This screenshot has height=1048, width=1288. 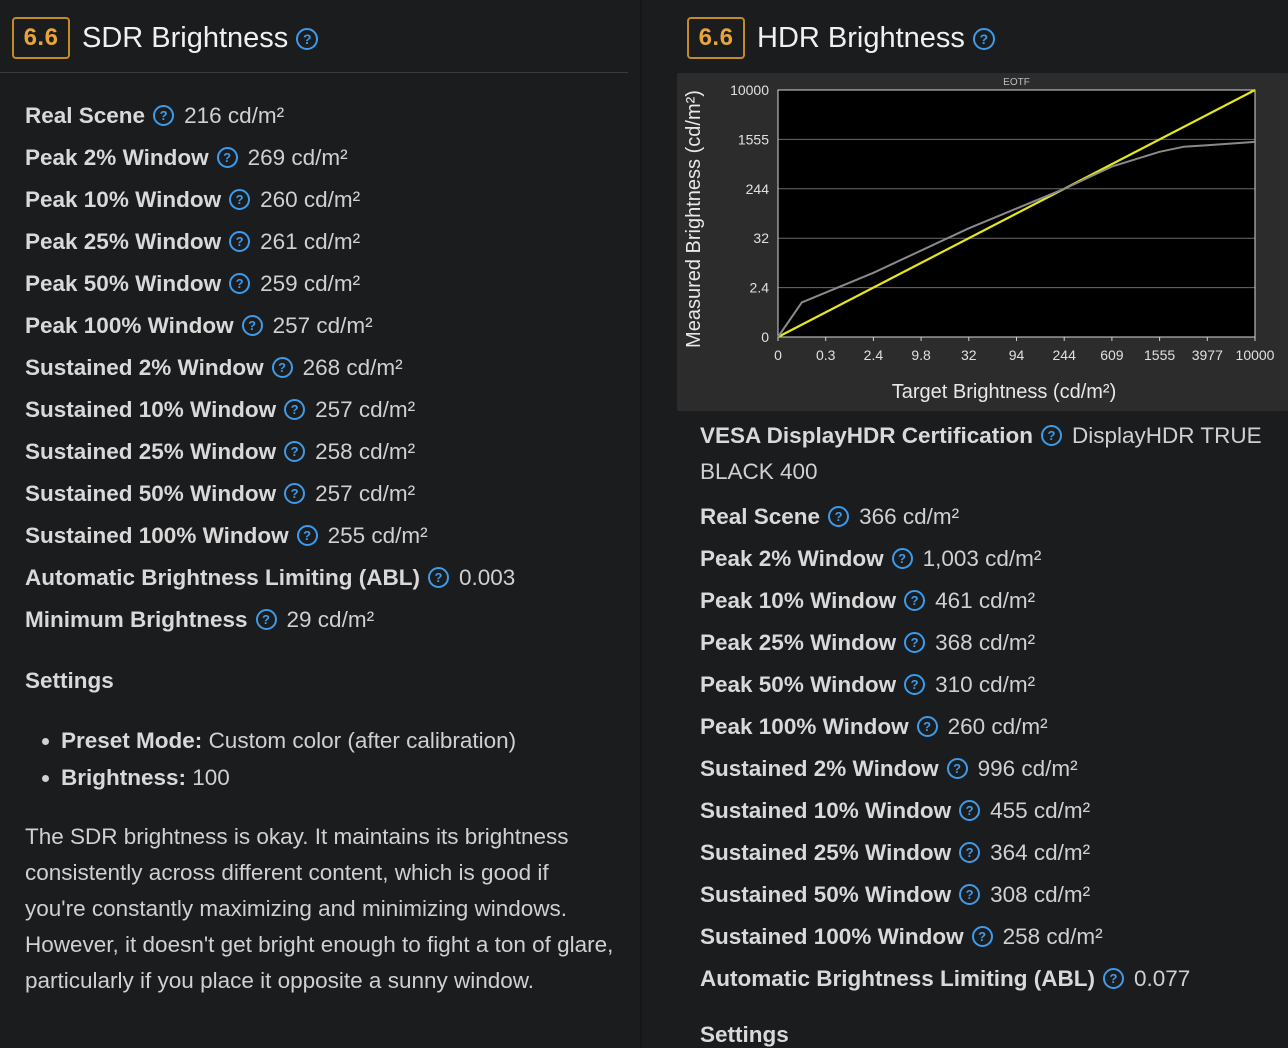 I want to click on hdr-row-peak-10-window: Peak 10% Window? 461 cd/m², so click(x=992, y=601).